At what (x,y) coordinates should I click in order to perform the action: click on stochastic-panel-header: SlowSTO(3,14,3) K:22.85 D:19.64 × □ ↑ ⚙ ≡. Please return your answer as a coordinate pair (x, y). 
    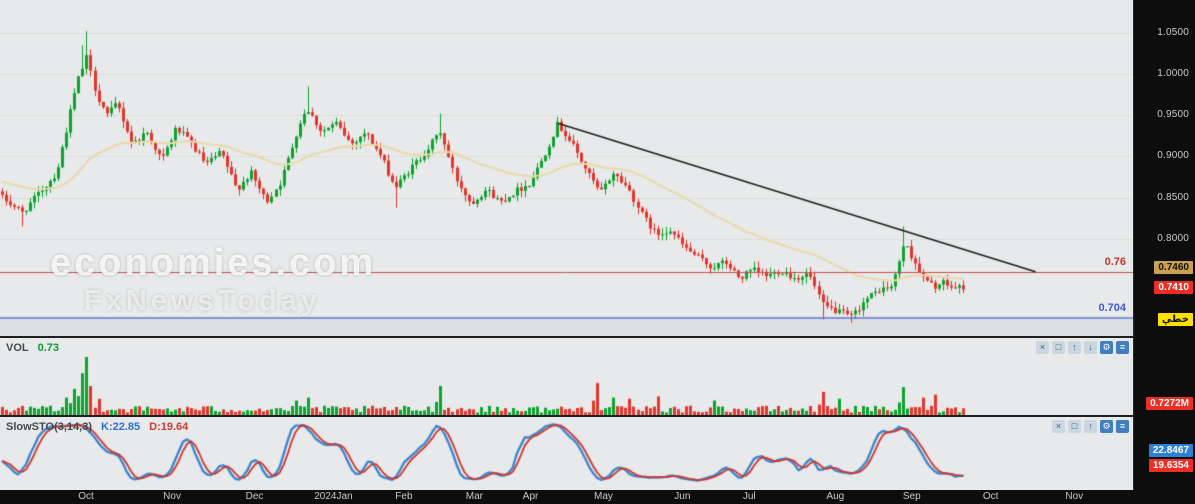
    Looking at the image, I should click on (567, 426).